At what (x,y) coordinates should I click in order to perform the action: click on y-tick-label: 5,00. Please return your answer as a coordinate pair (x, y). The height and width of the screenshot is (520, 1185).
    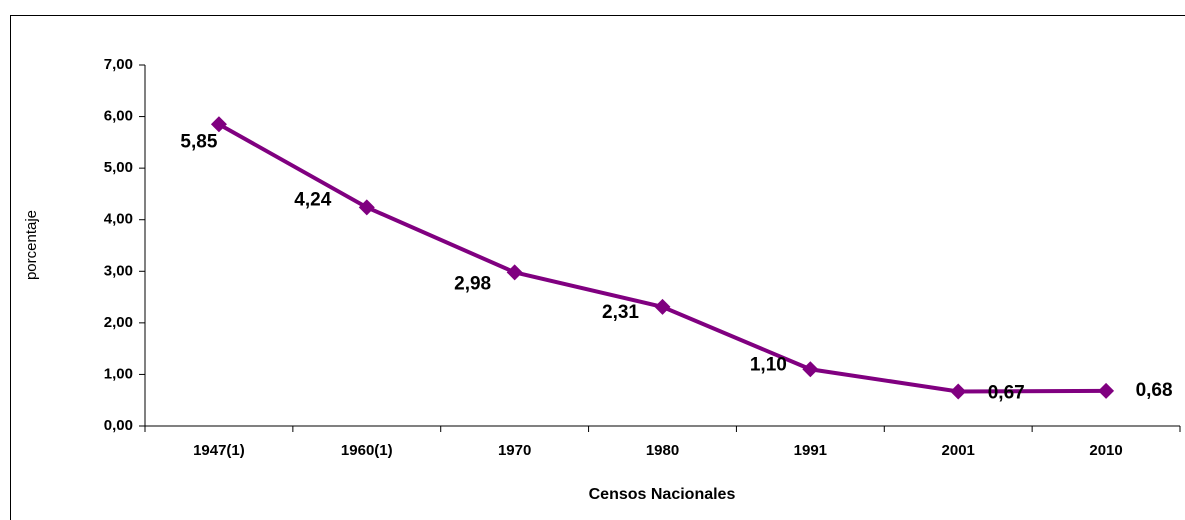
    Looking at the image, I should click on (118, 167).